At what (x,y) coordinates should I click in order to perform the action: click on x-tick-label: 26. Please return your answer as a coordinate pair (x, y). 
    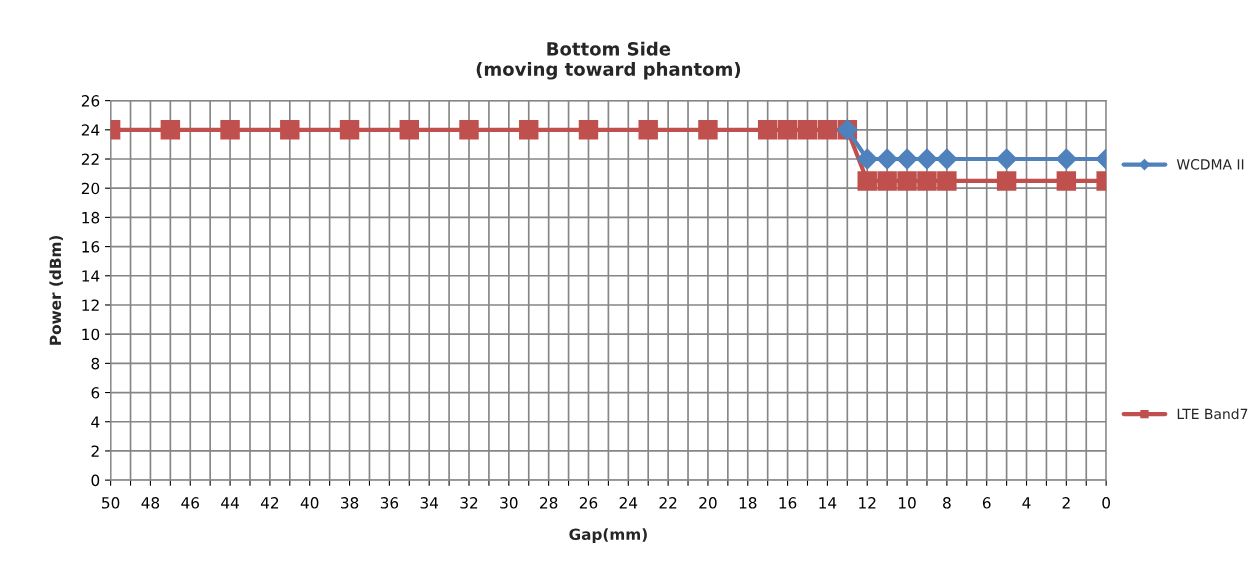
    Looking at the image, I should click on (588, 503).